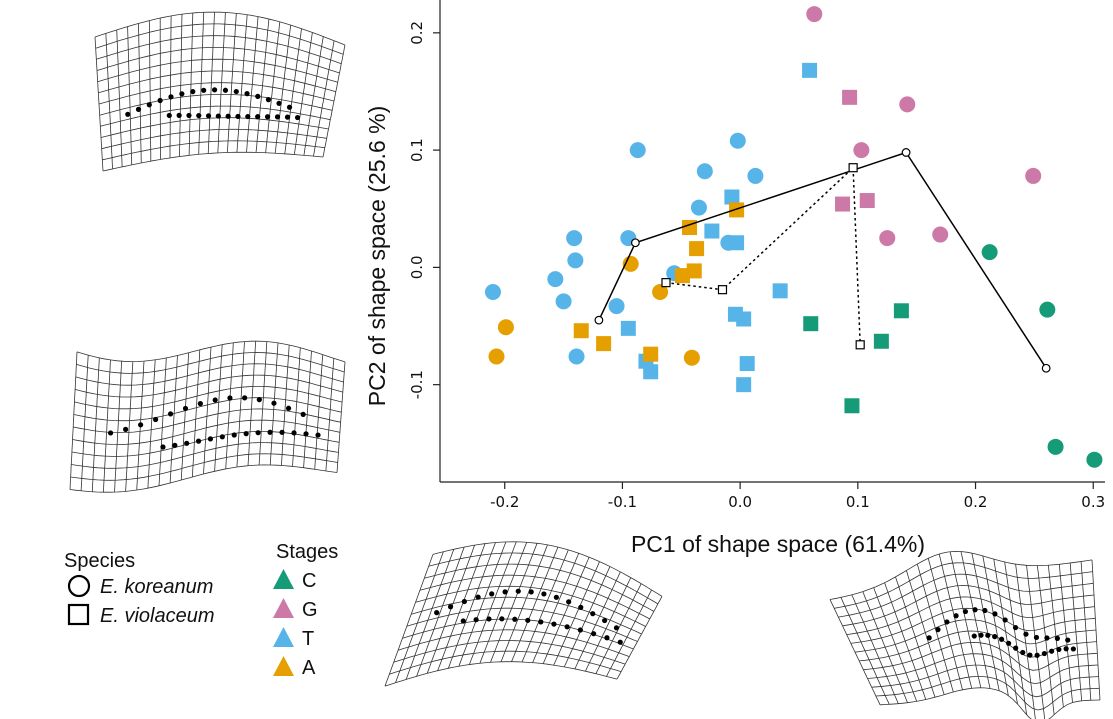  Describe the element at coordinates (740, 502) in the screenshot. I see `x-tick-label: 0.0` at that location.